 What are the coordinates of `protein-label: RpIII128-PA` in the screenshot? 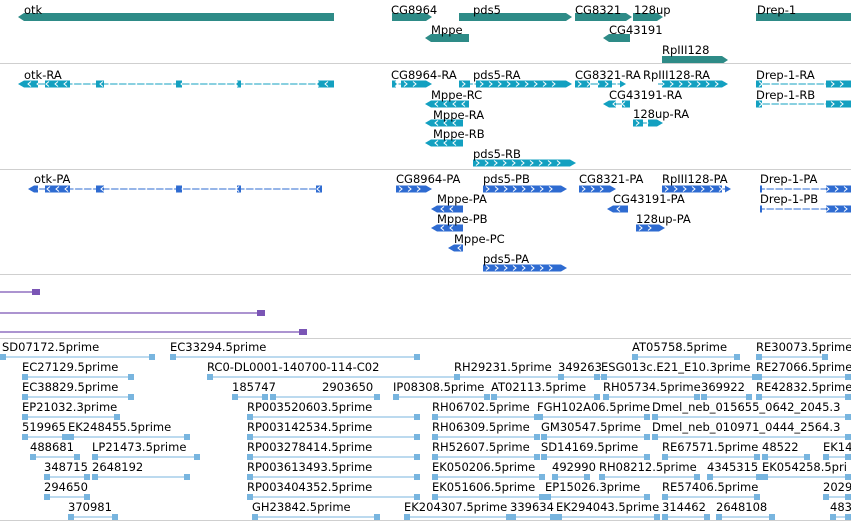 It's located at (695, 179).